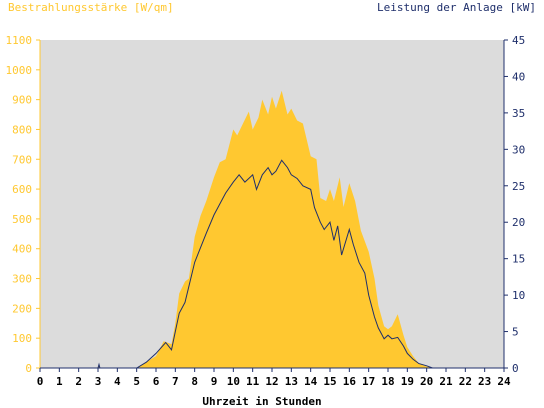 The width and height of the screenshot is (544, 408). I want to click on right-tick-label: 35, so click(518, 113).